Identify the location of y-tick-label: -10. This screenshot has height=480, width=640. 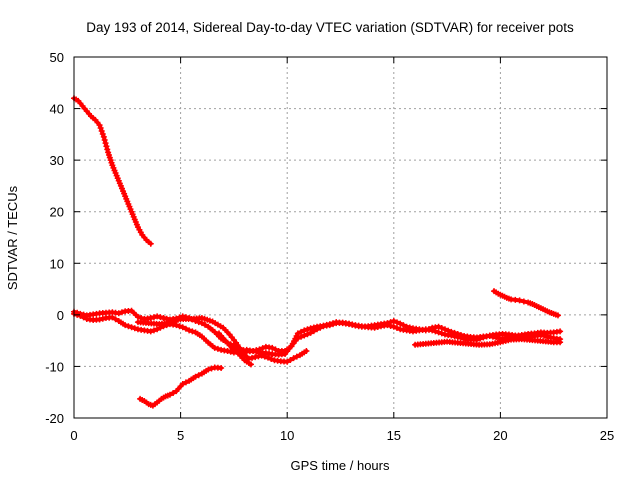
(54, 366).